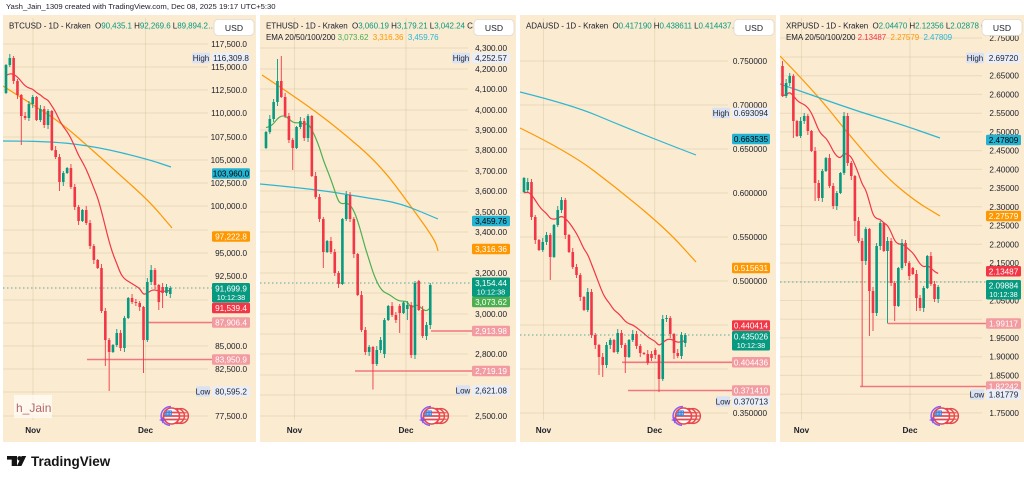  What do you see at coordinates (1004, 226) in the screenshot?
I see `svg-text: 2.25000` at bounding box center [1004, 226].